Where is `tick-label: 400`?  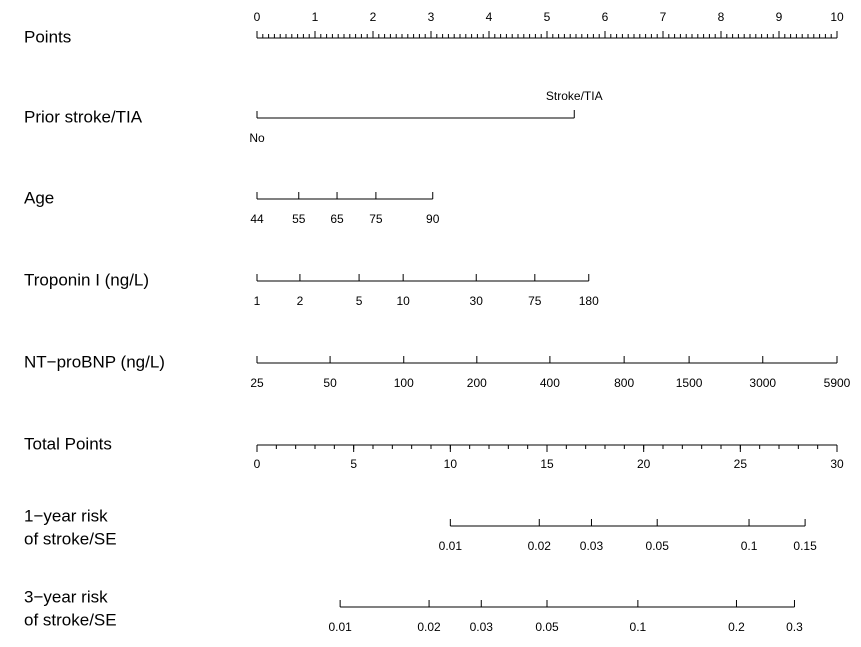
tick-label: 400 is located at coordinates (550, 383).